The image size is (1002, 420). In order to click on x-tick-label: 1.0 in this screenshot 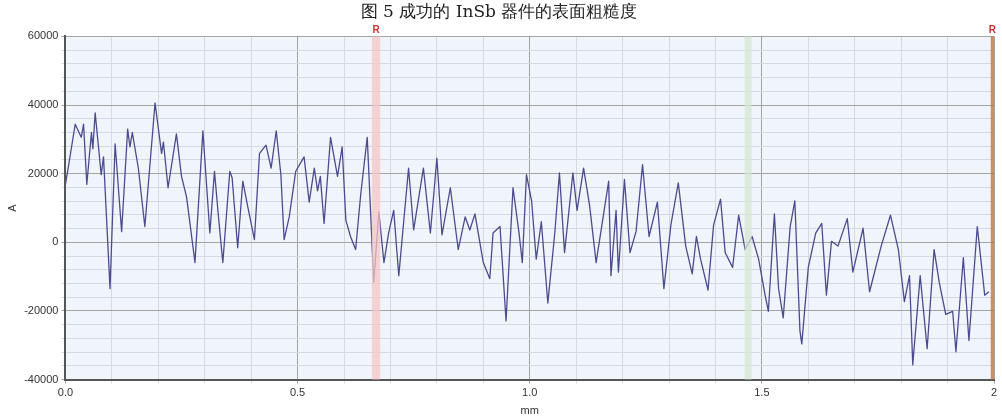, I will do `click(530, 392)`.